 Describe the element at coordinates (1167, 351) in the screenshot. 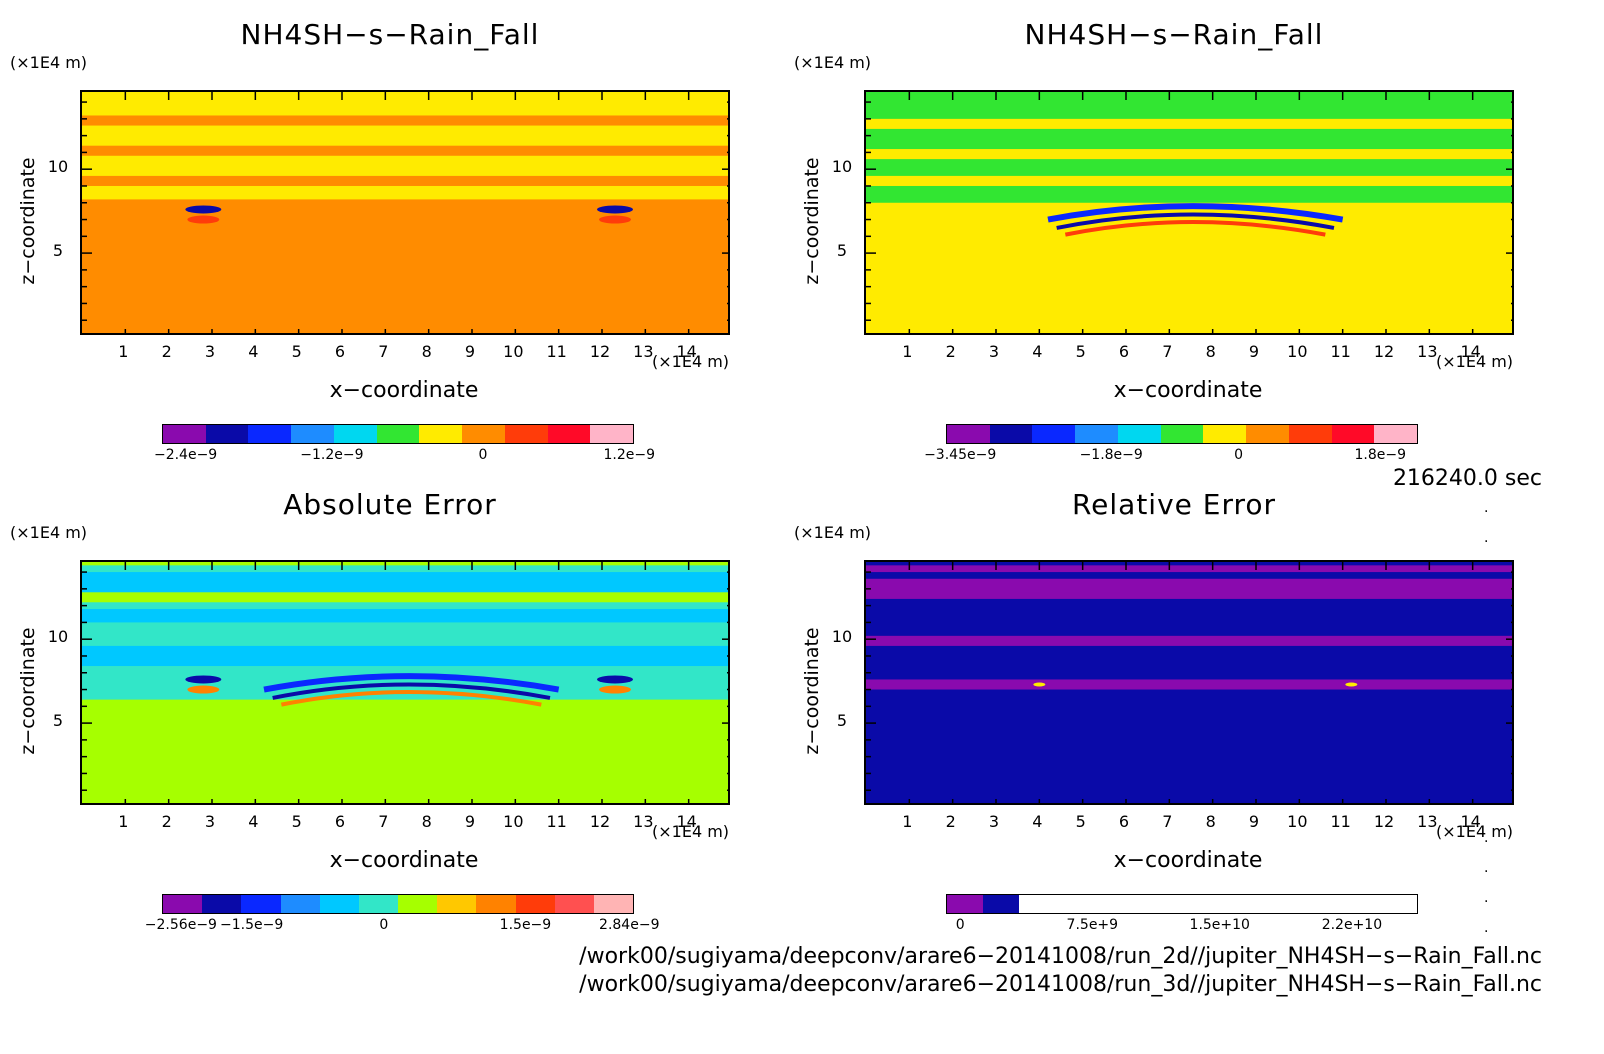

I see `x-tick-label: 7` at that location.